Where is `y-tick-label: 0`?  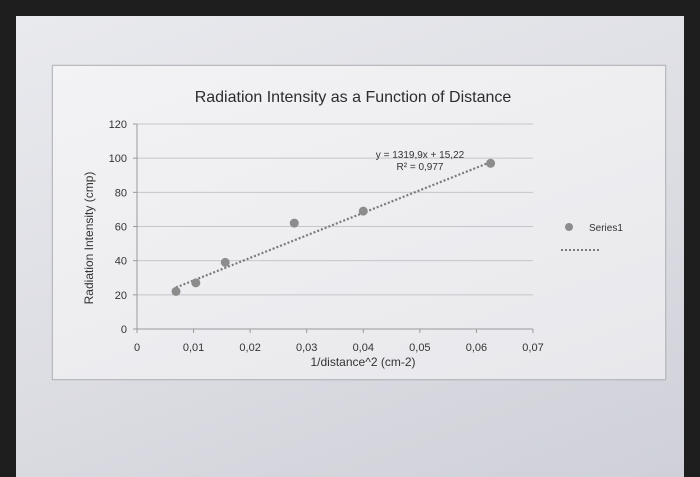 y-tick-label: 0 is located at coordinates (124, 330).